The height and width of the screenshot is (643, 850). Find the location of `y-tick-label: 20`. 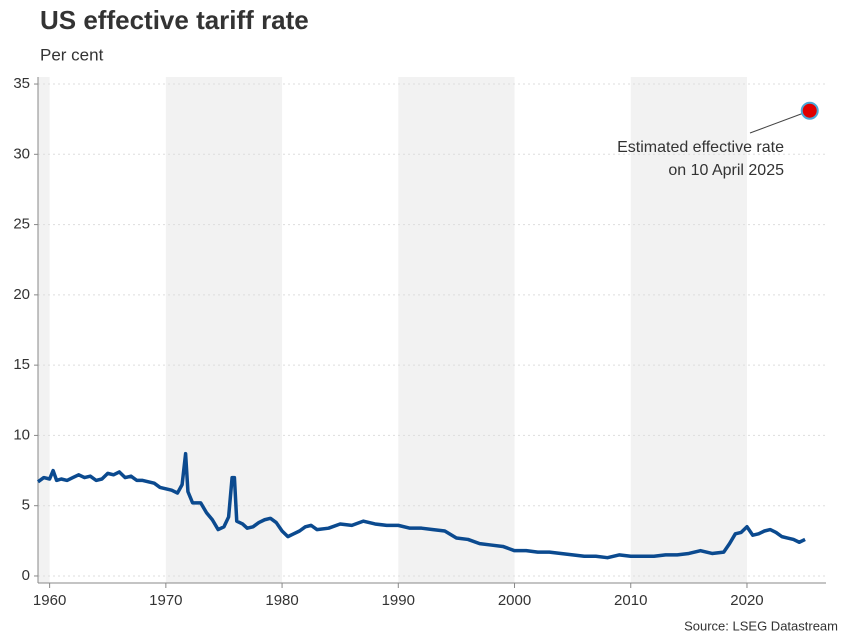

y-tick-label: 20 is located at coordinates (21, 294).